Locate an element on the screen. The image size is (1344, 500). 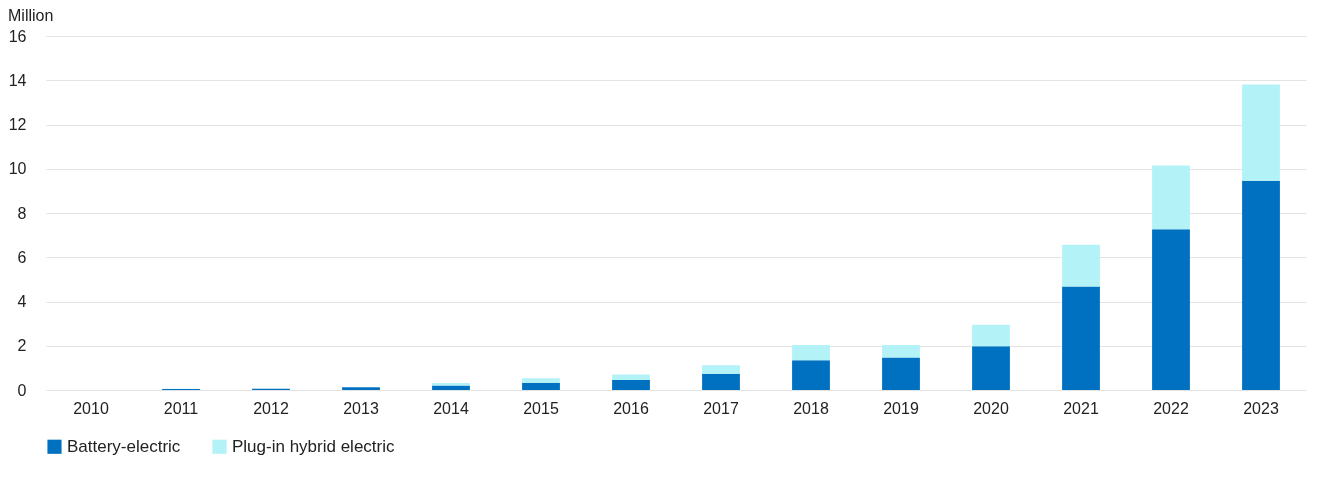
x-tick-label: 2018 is located at coordinates (811, 408).